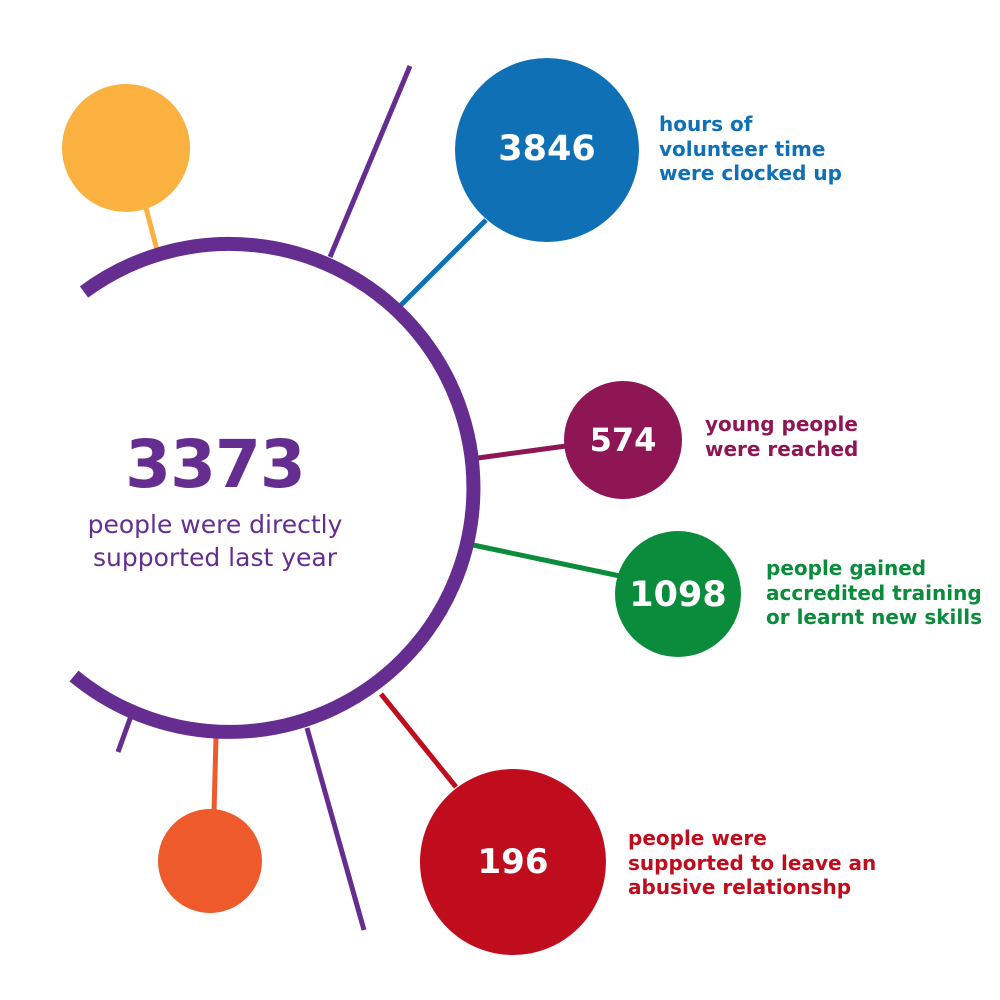 This screenshot has width=1000, height=1000. What do you see at coordinates (126, 148) in the screenshot?
I see `decor-circle-yellow` at bounding box center [126, 148].